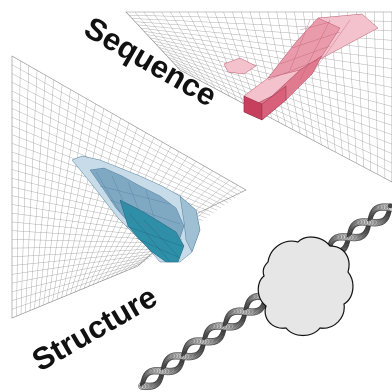 The image size is (392, 392). Describe the element at coordinates (136, 209) in the screenshot. I see `structure-landscape` at that location.